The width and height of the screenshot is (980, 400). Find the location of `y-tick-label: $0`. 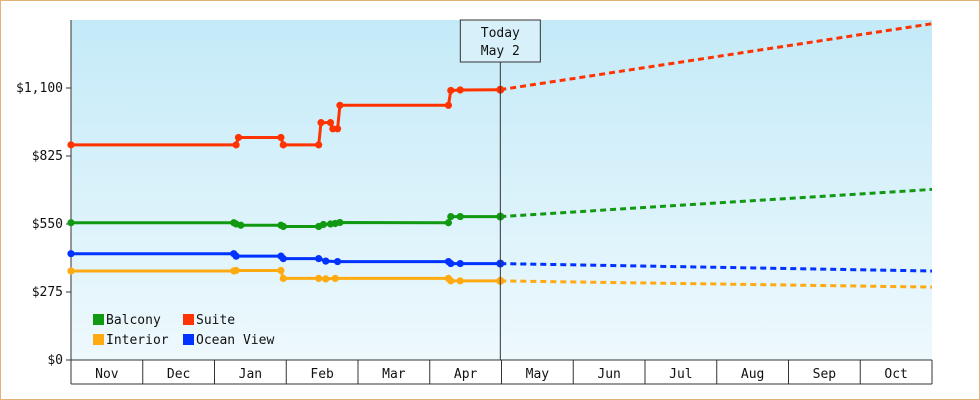

y-tick-label: $0 is located at coordinates (55, 360).